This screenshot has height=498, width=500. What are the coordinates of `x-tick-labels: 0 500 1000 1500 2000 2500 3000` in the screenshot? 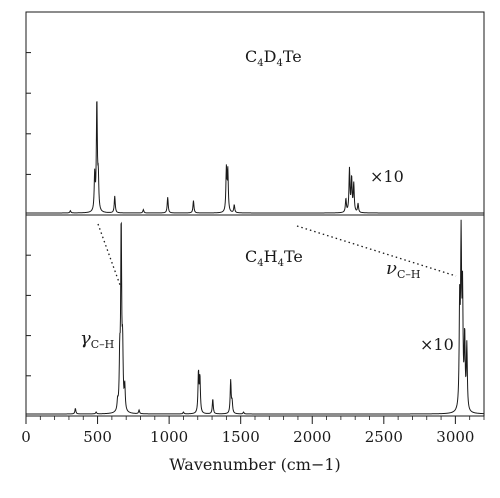 It's located at (247, 437).